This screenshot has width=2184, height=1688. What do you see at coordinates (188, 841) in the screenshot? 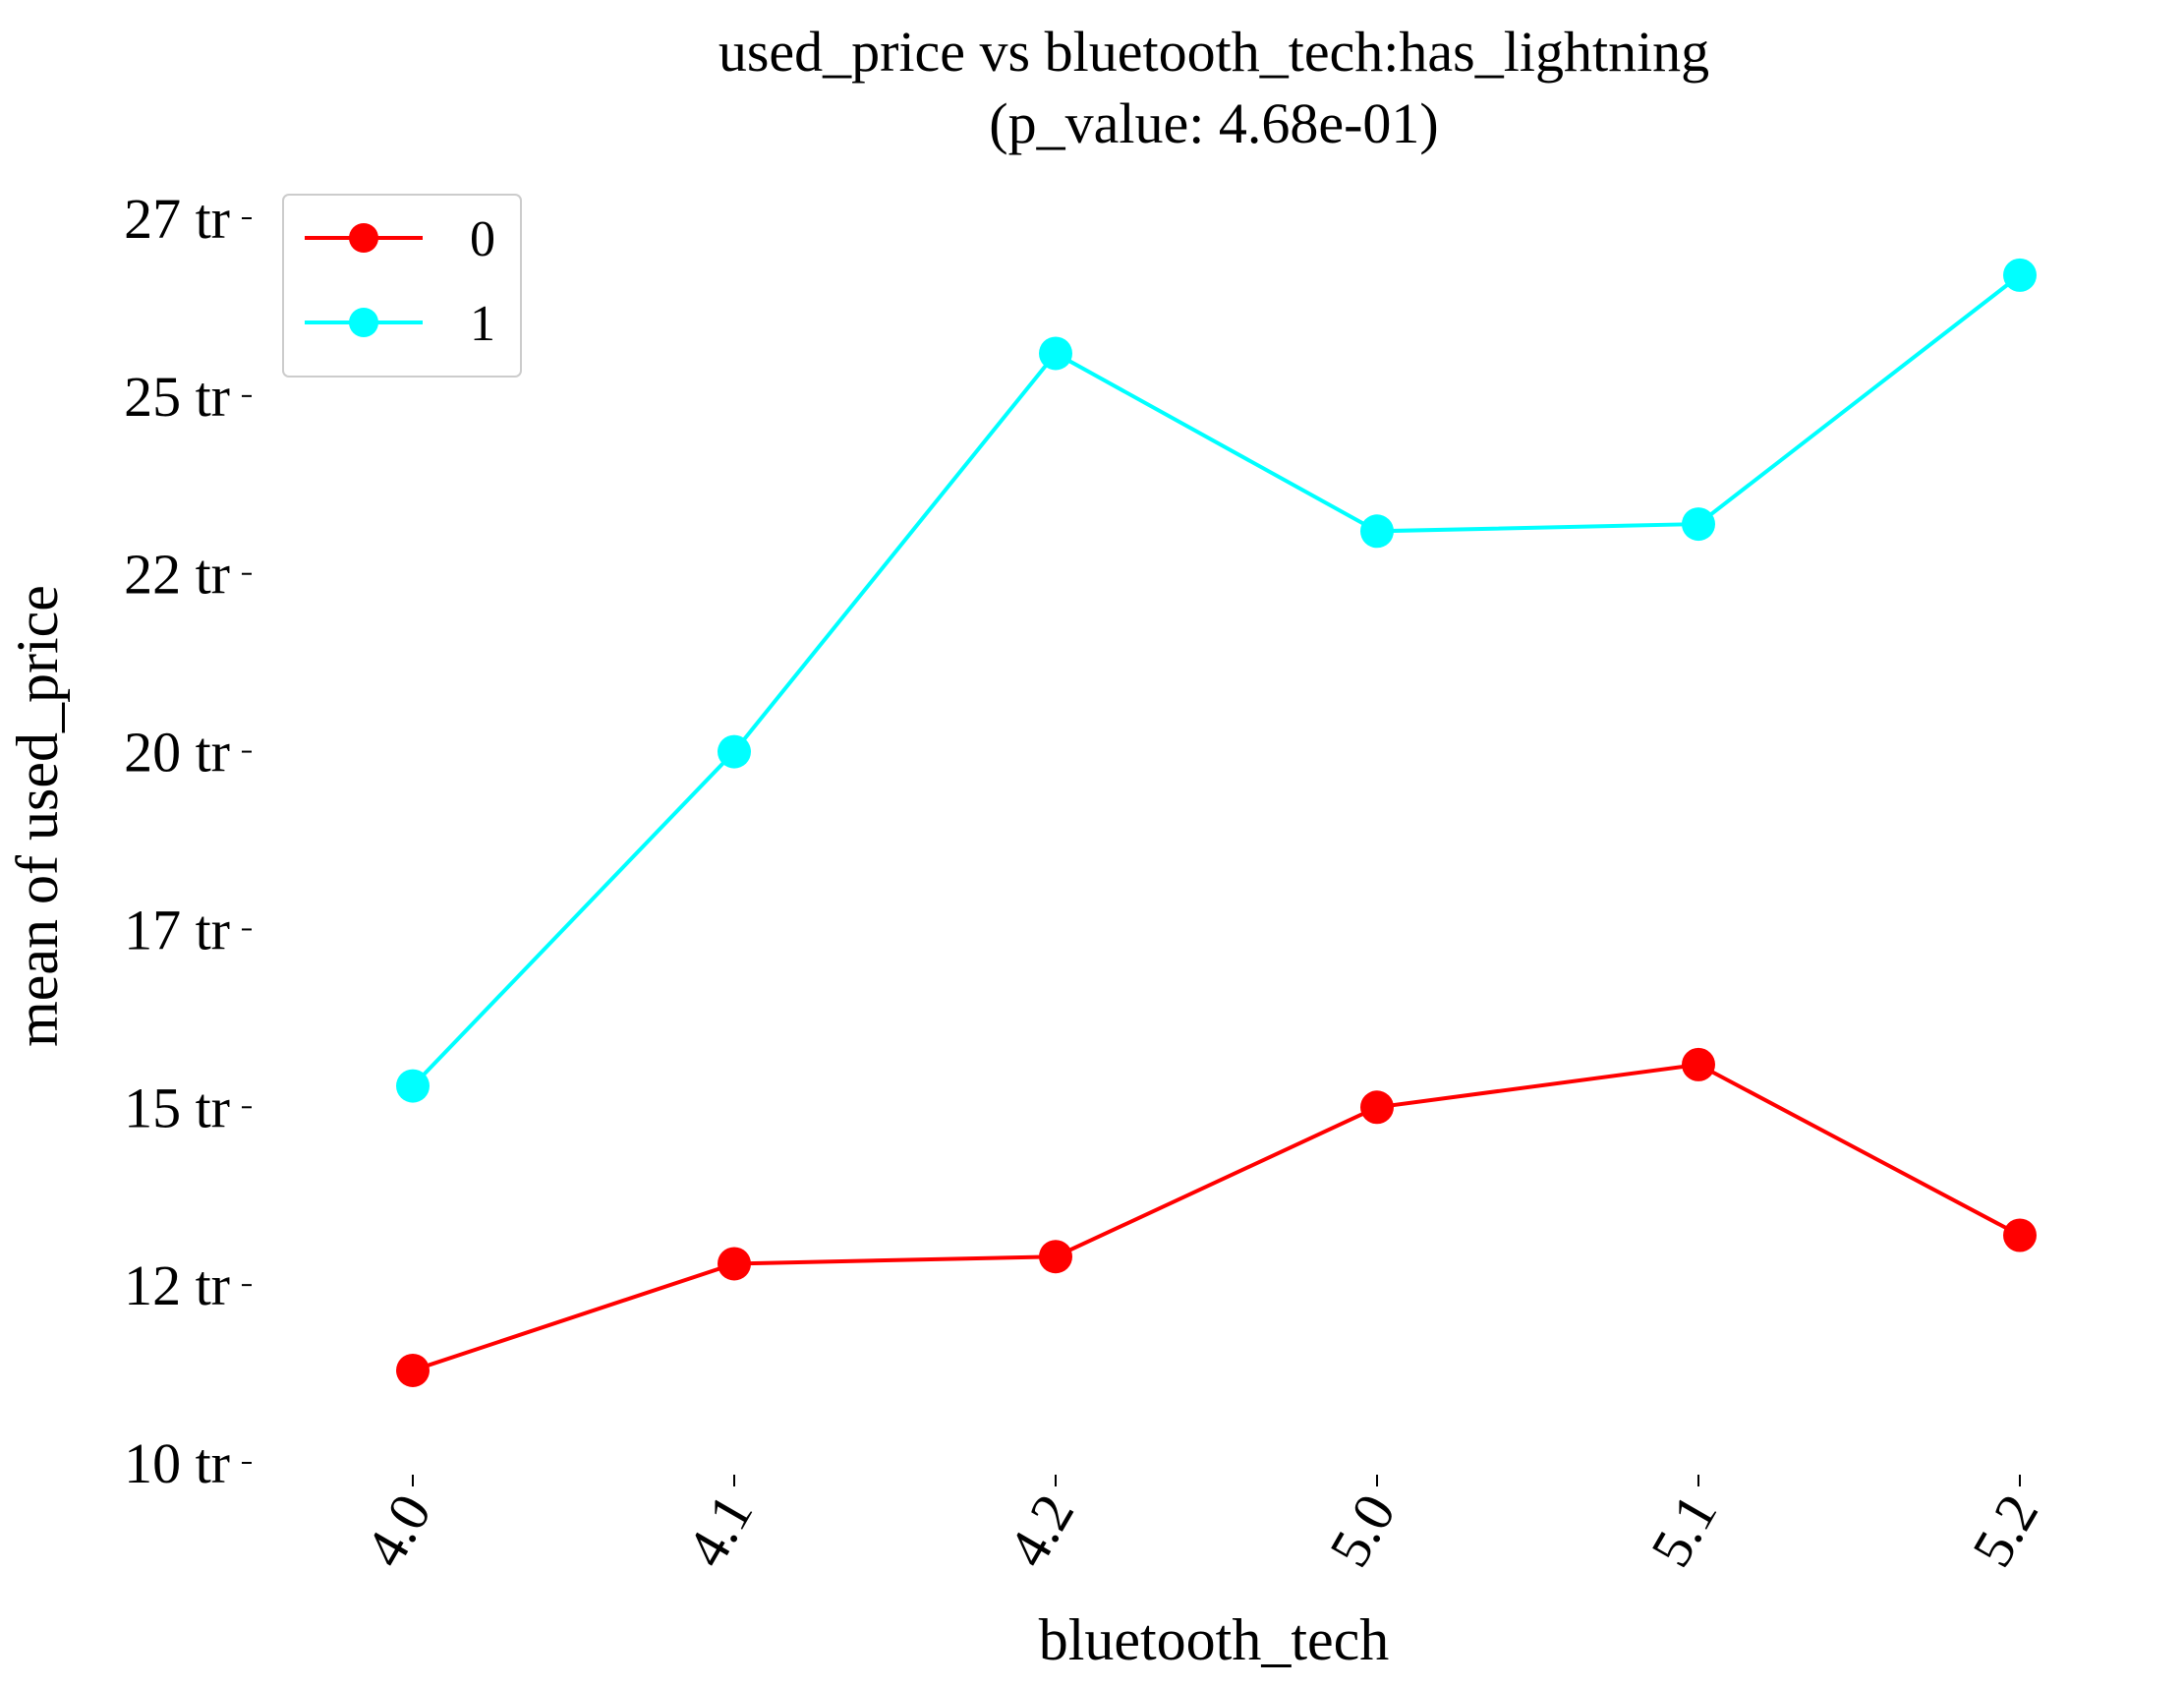
I see `y-axis: 10 tr 12 tr 15 tr 17 tr 20 tr 22 tr 25 tr 27 tr` at bounding box center [188, 841].